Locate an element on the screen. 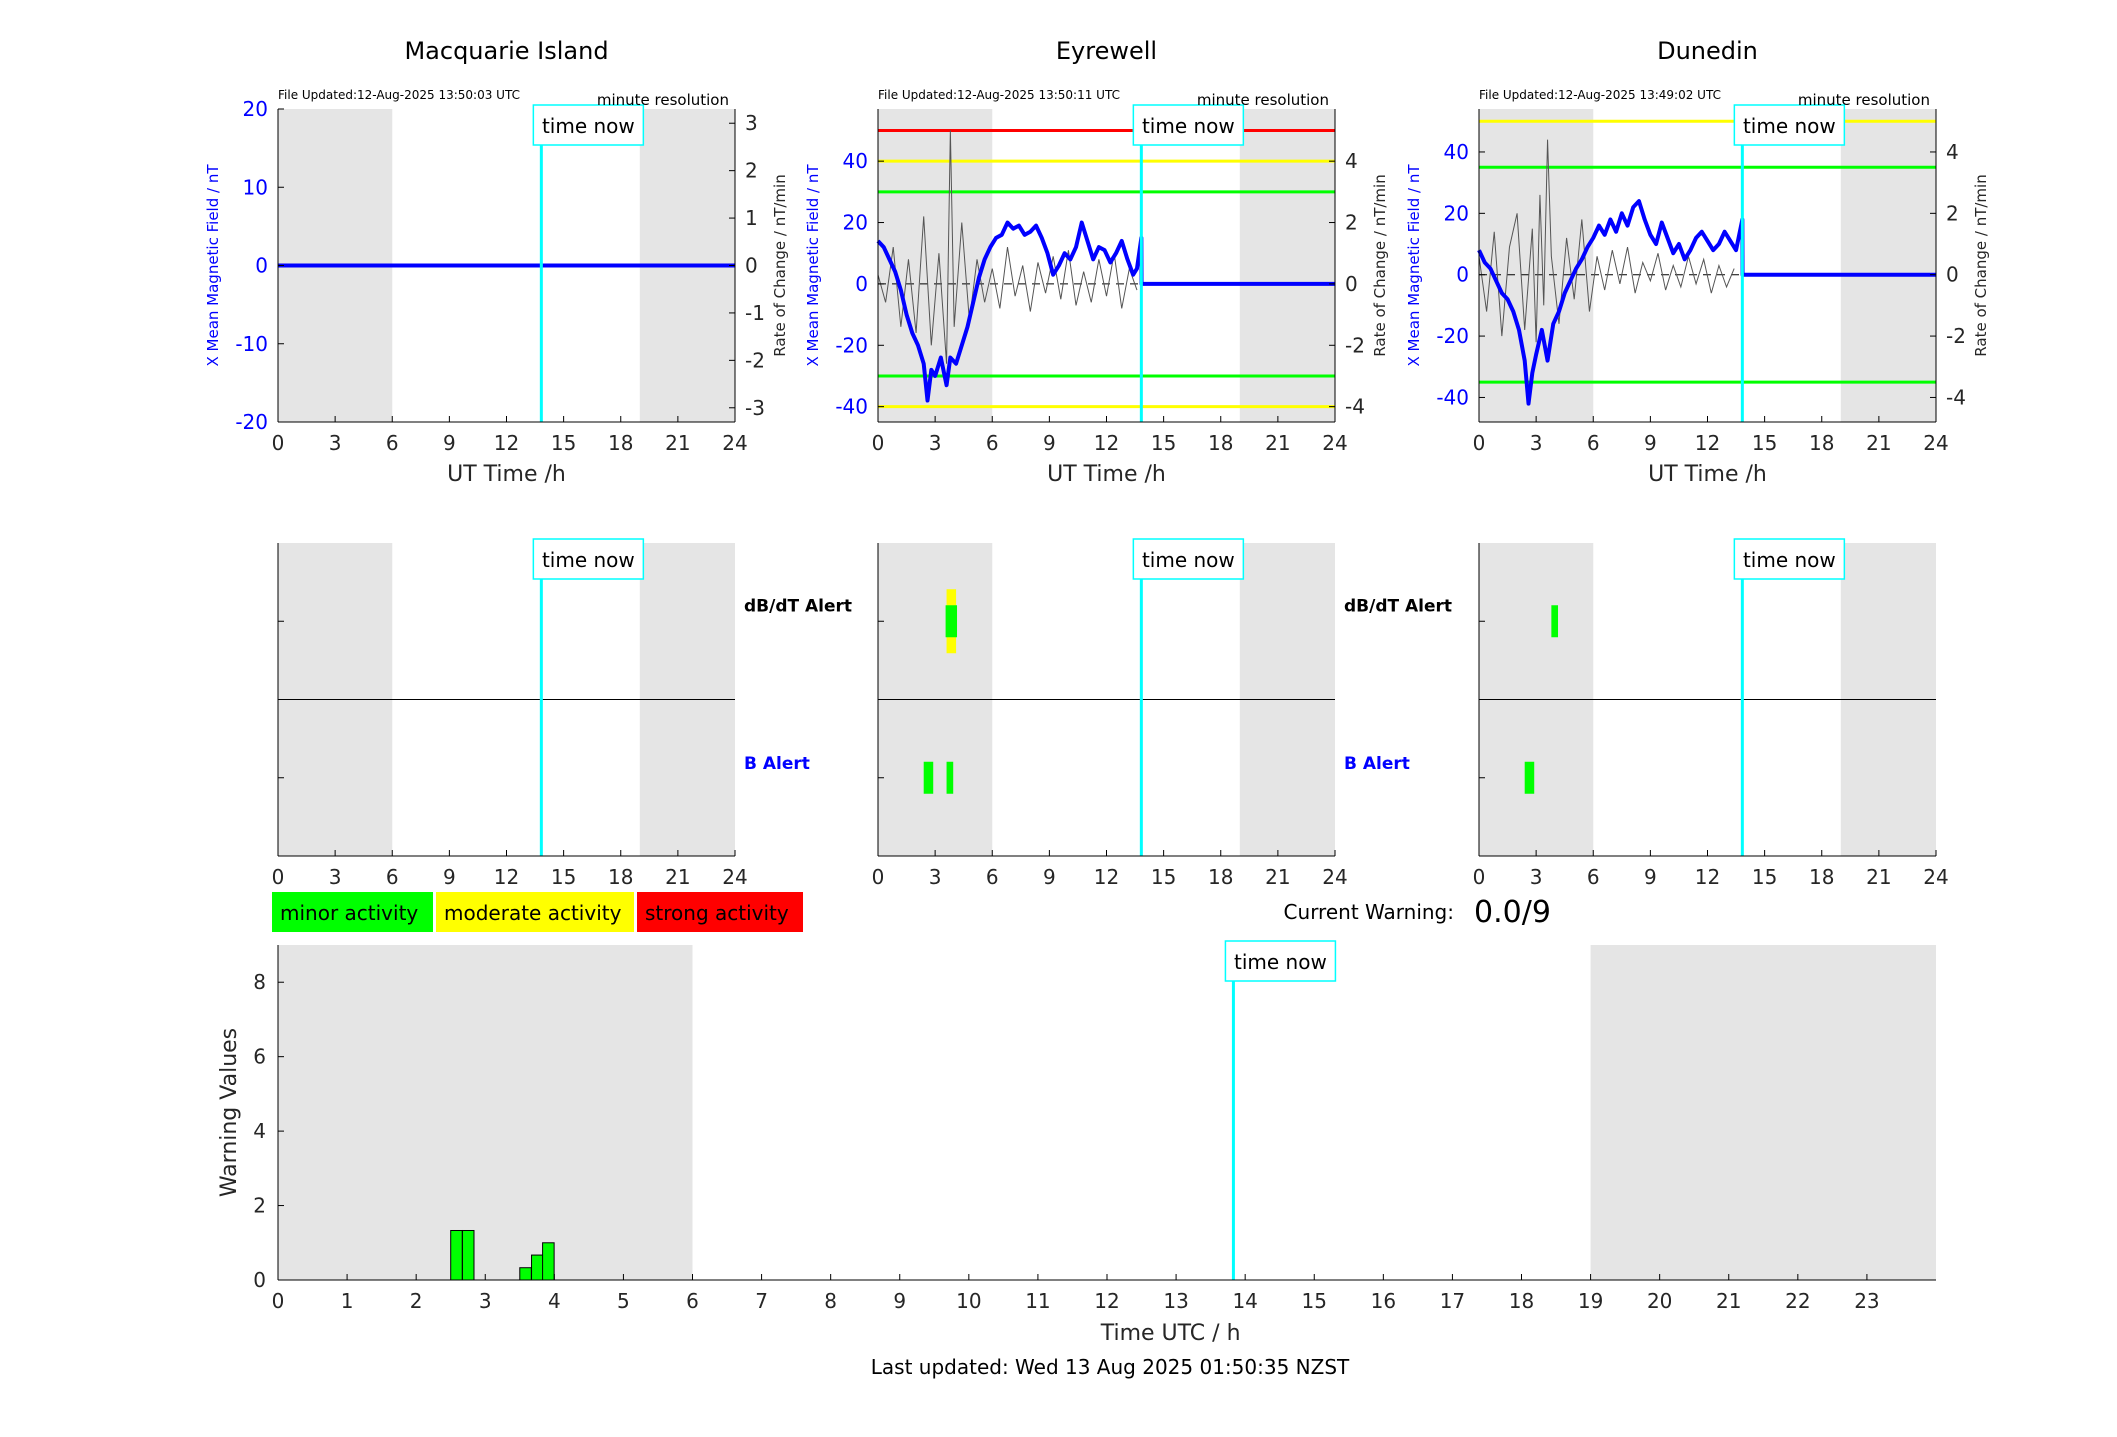 The image size is (2117, 1437). current-warning-value: 0.0/9 is located at coordinates (1512, 912).